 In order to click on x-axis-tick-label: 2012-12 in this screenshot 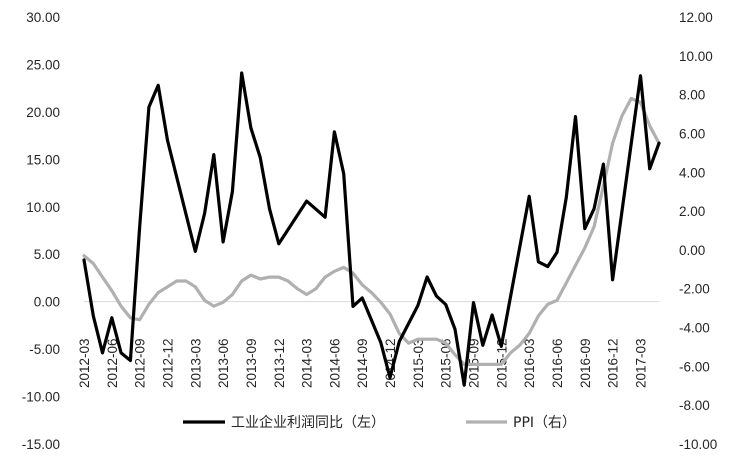, I will do `click(167, 363)`.